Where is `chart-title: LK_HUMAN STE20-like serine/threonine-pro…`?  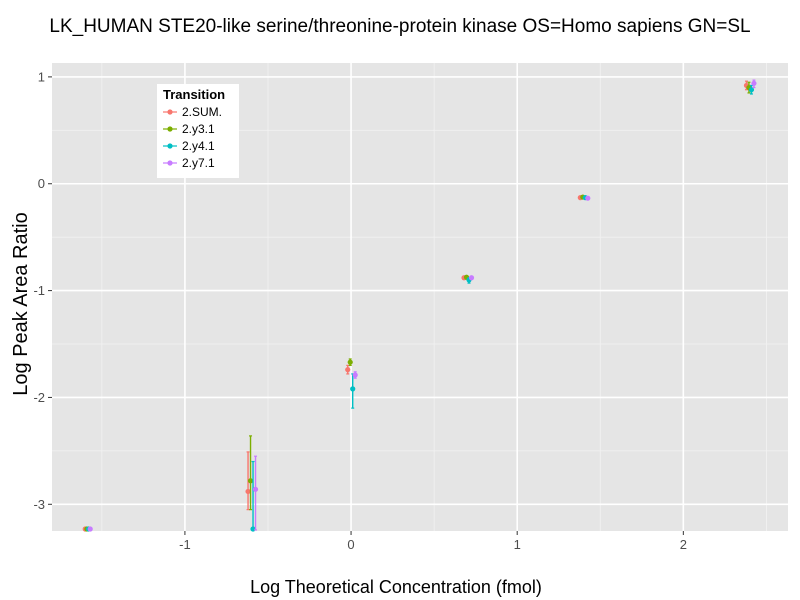
chart-title: LK_HUMAN STE20-like serine/threonine-pro… is located at coordinates (399, 26).